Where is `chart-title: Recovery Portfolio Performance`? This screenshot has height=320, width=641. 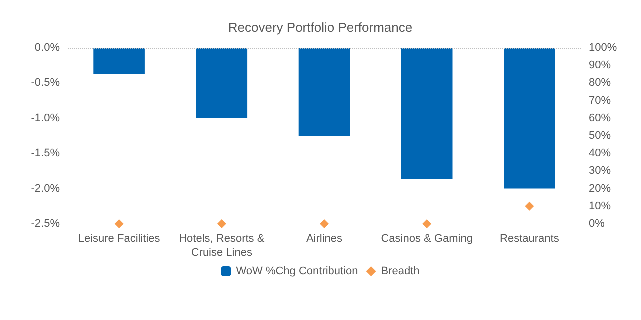 chart-title: Recovery Portfolio Performance is located at coordinates (320, 27).